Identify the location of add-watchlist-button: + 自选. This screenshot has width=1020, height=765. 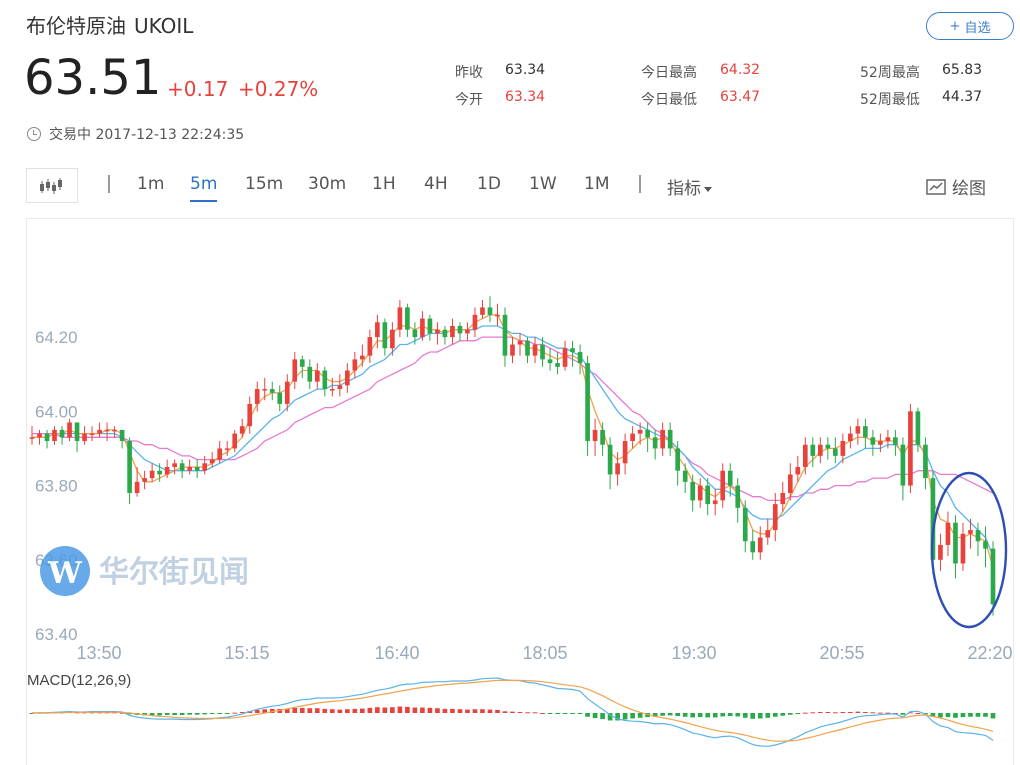
(970, 26).